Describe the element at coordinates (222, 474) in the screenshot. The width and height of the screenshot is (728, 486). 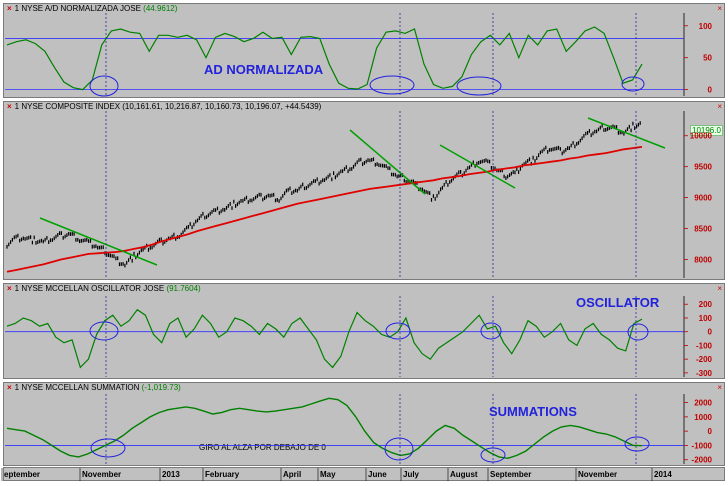
I see `x-tick-label: February` at that location.